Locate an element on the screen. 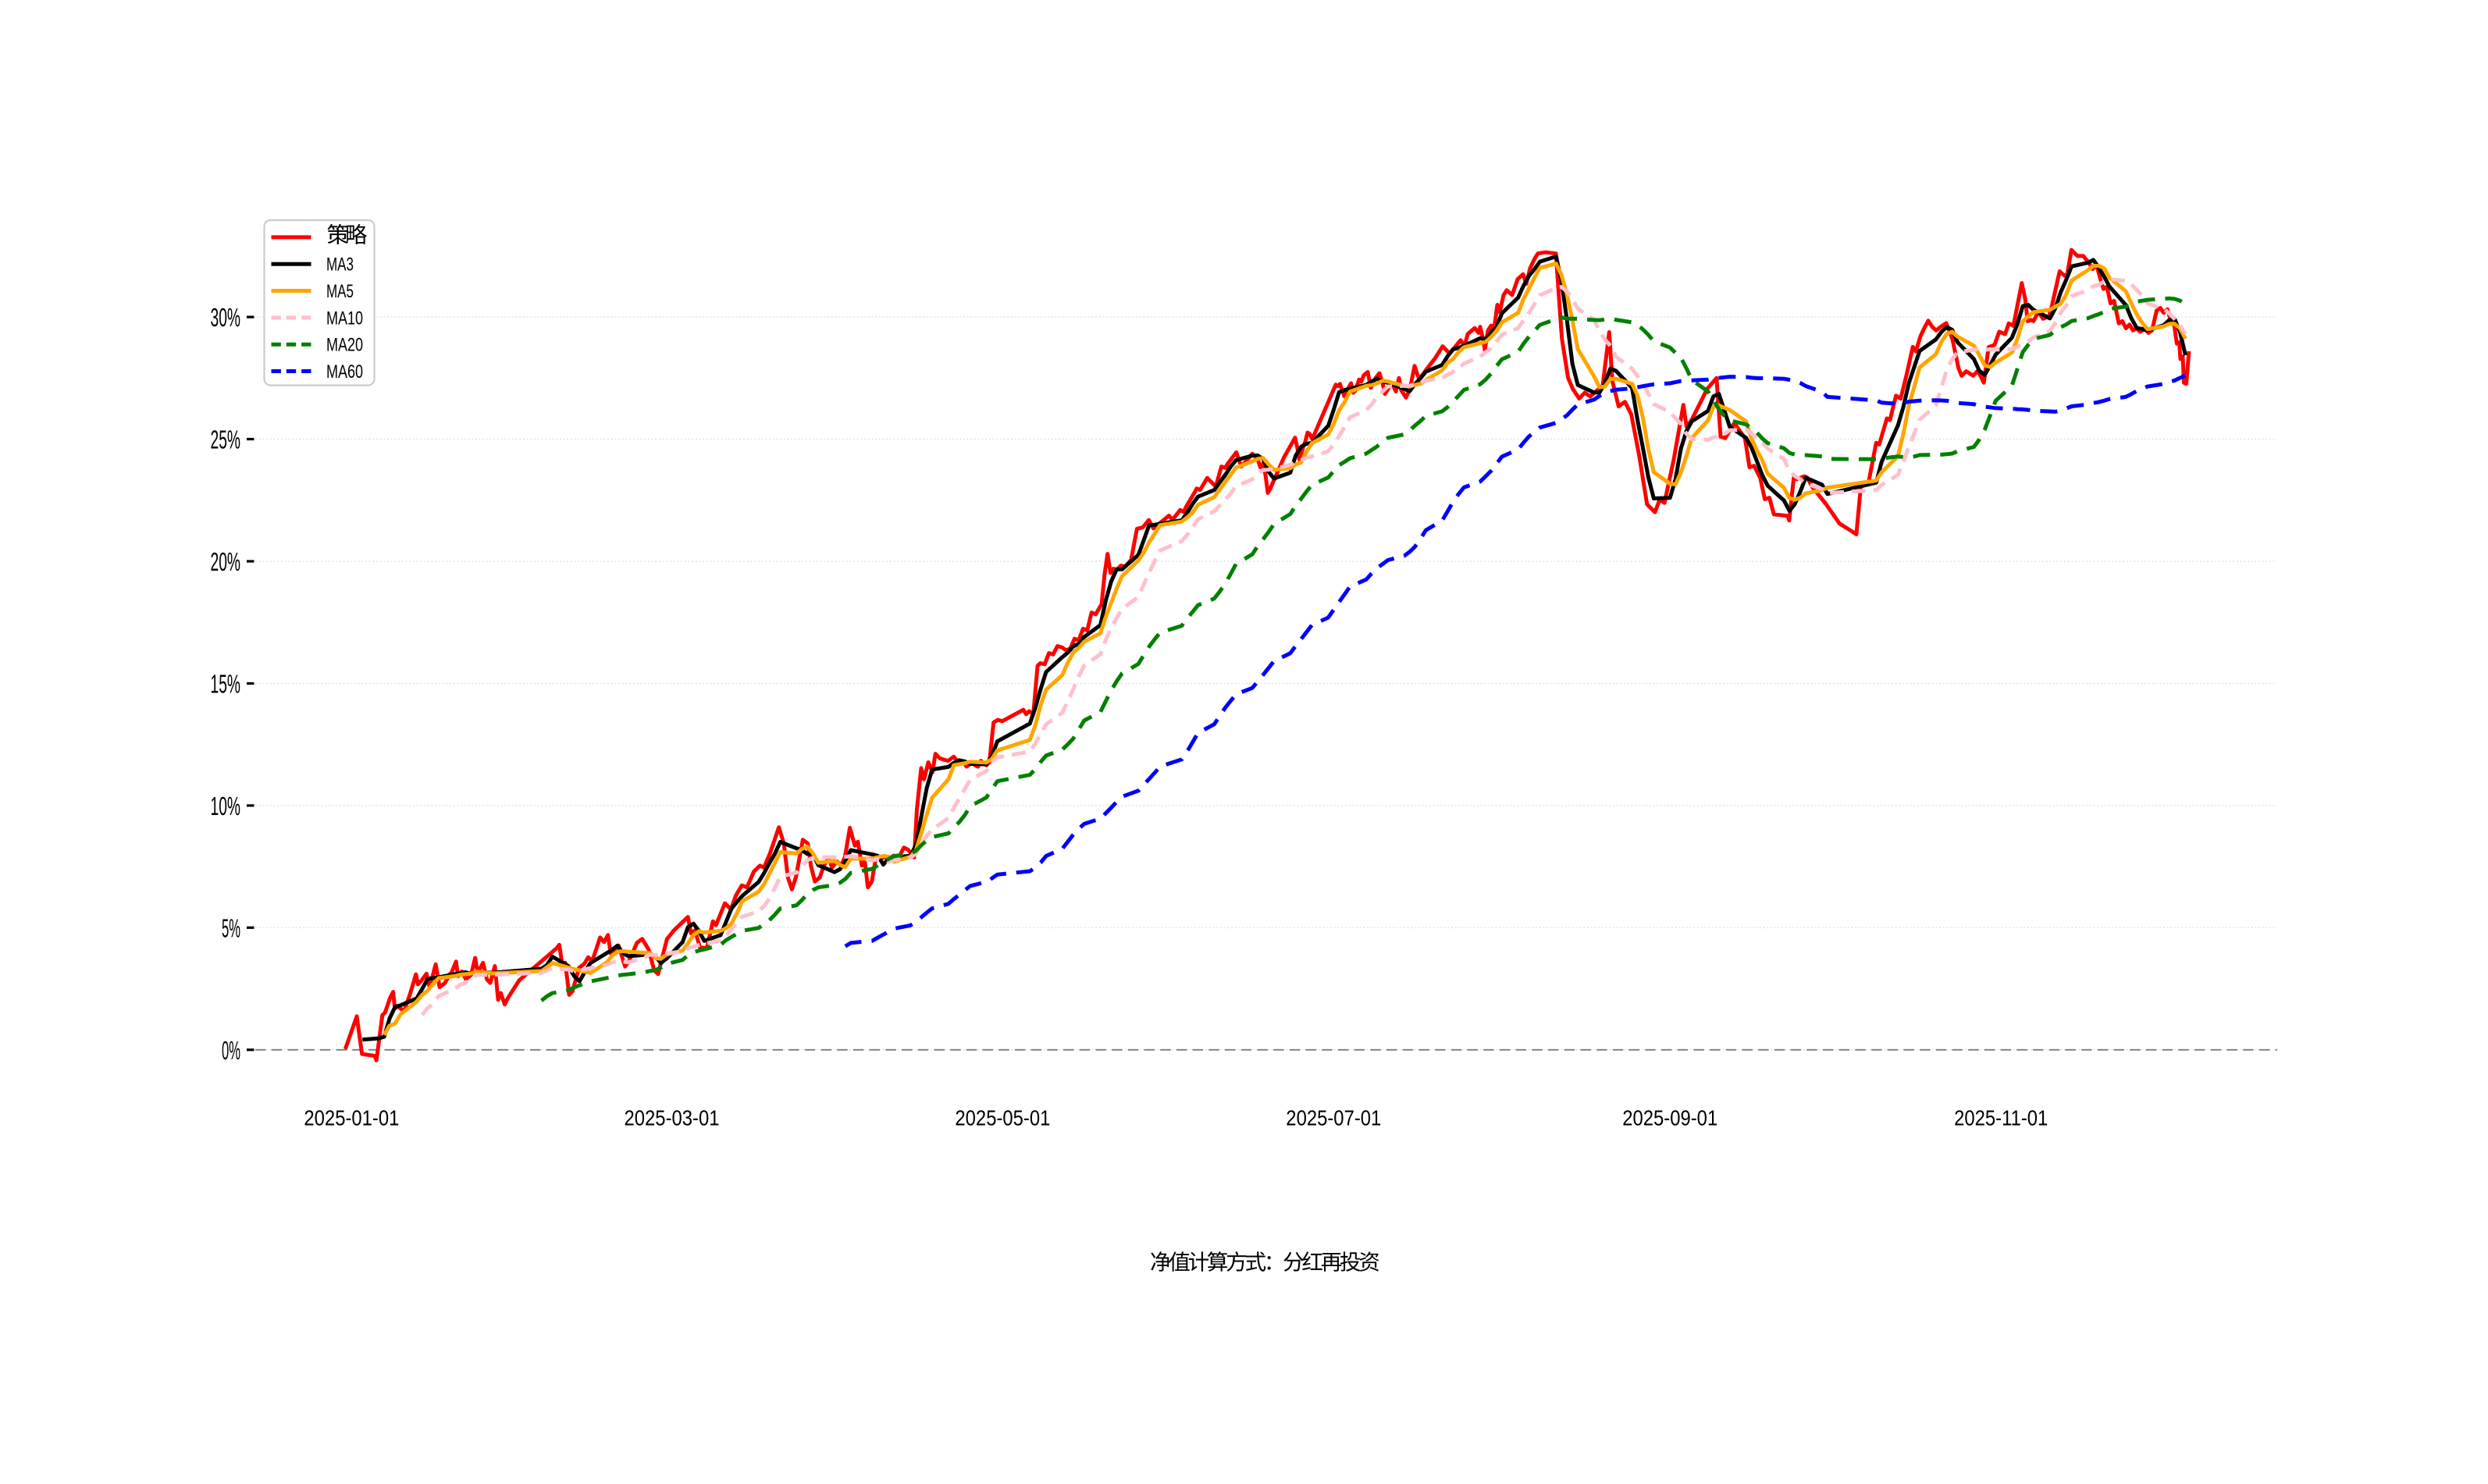  svg-text: MA5 is located at coordinates (340, 291).